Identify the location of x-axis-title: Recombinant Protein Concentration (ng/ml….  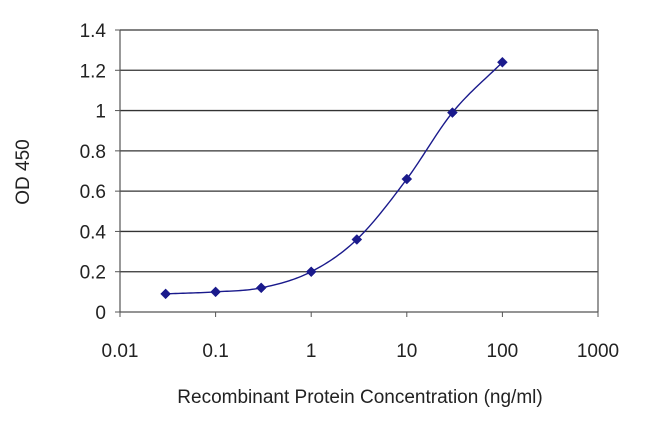
(359, 397).